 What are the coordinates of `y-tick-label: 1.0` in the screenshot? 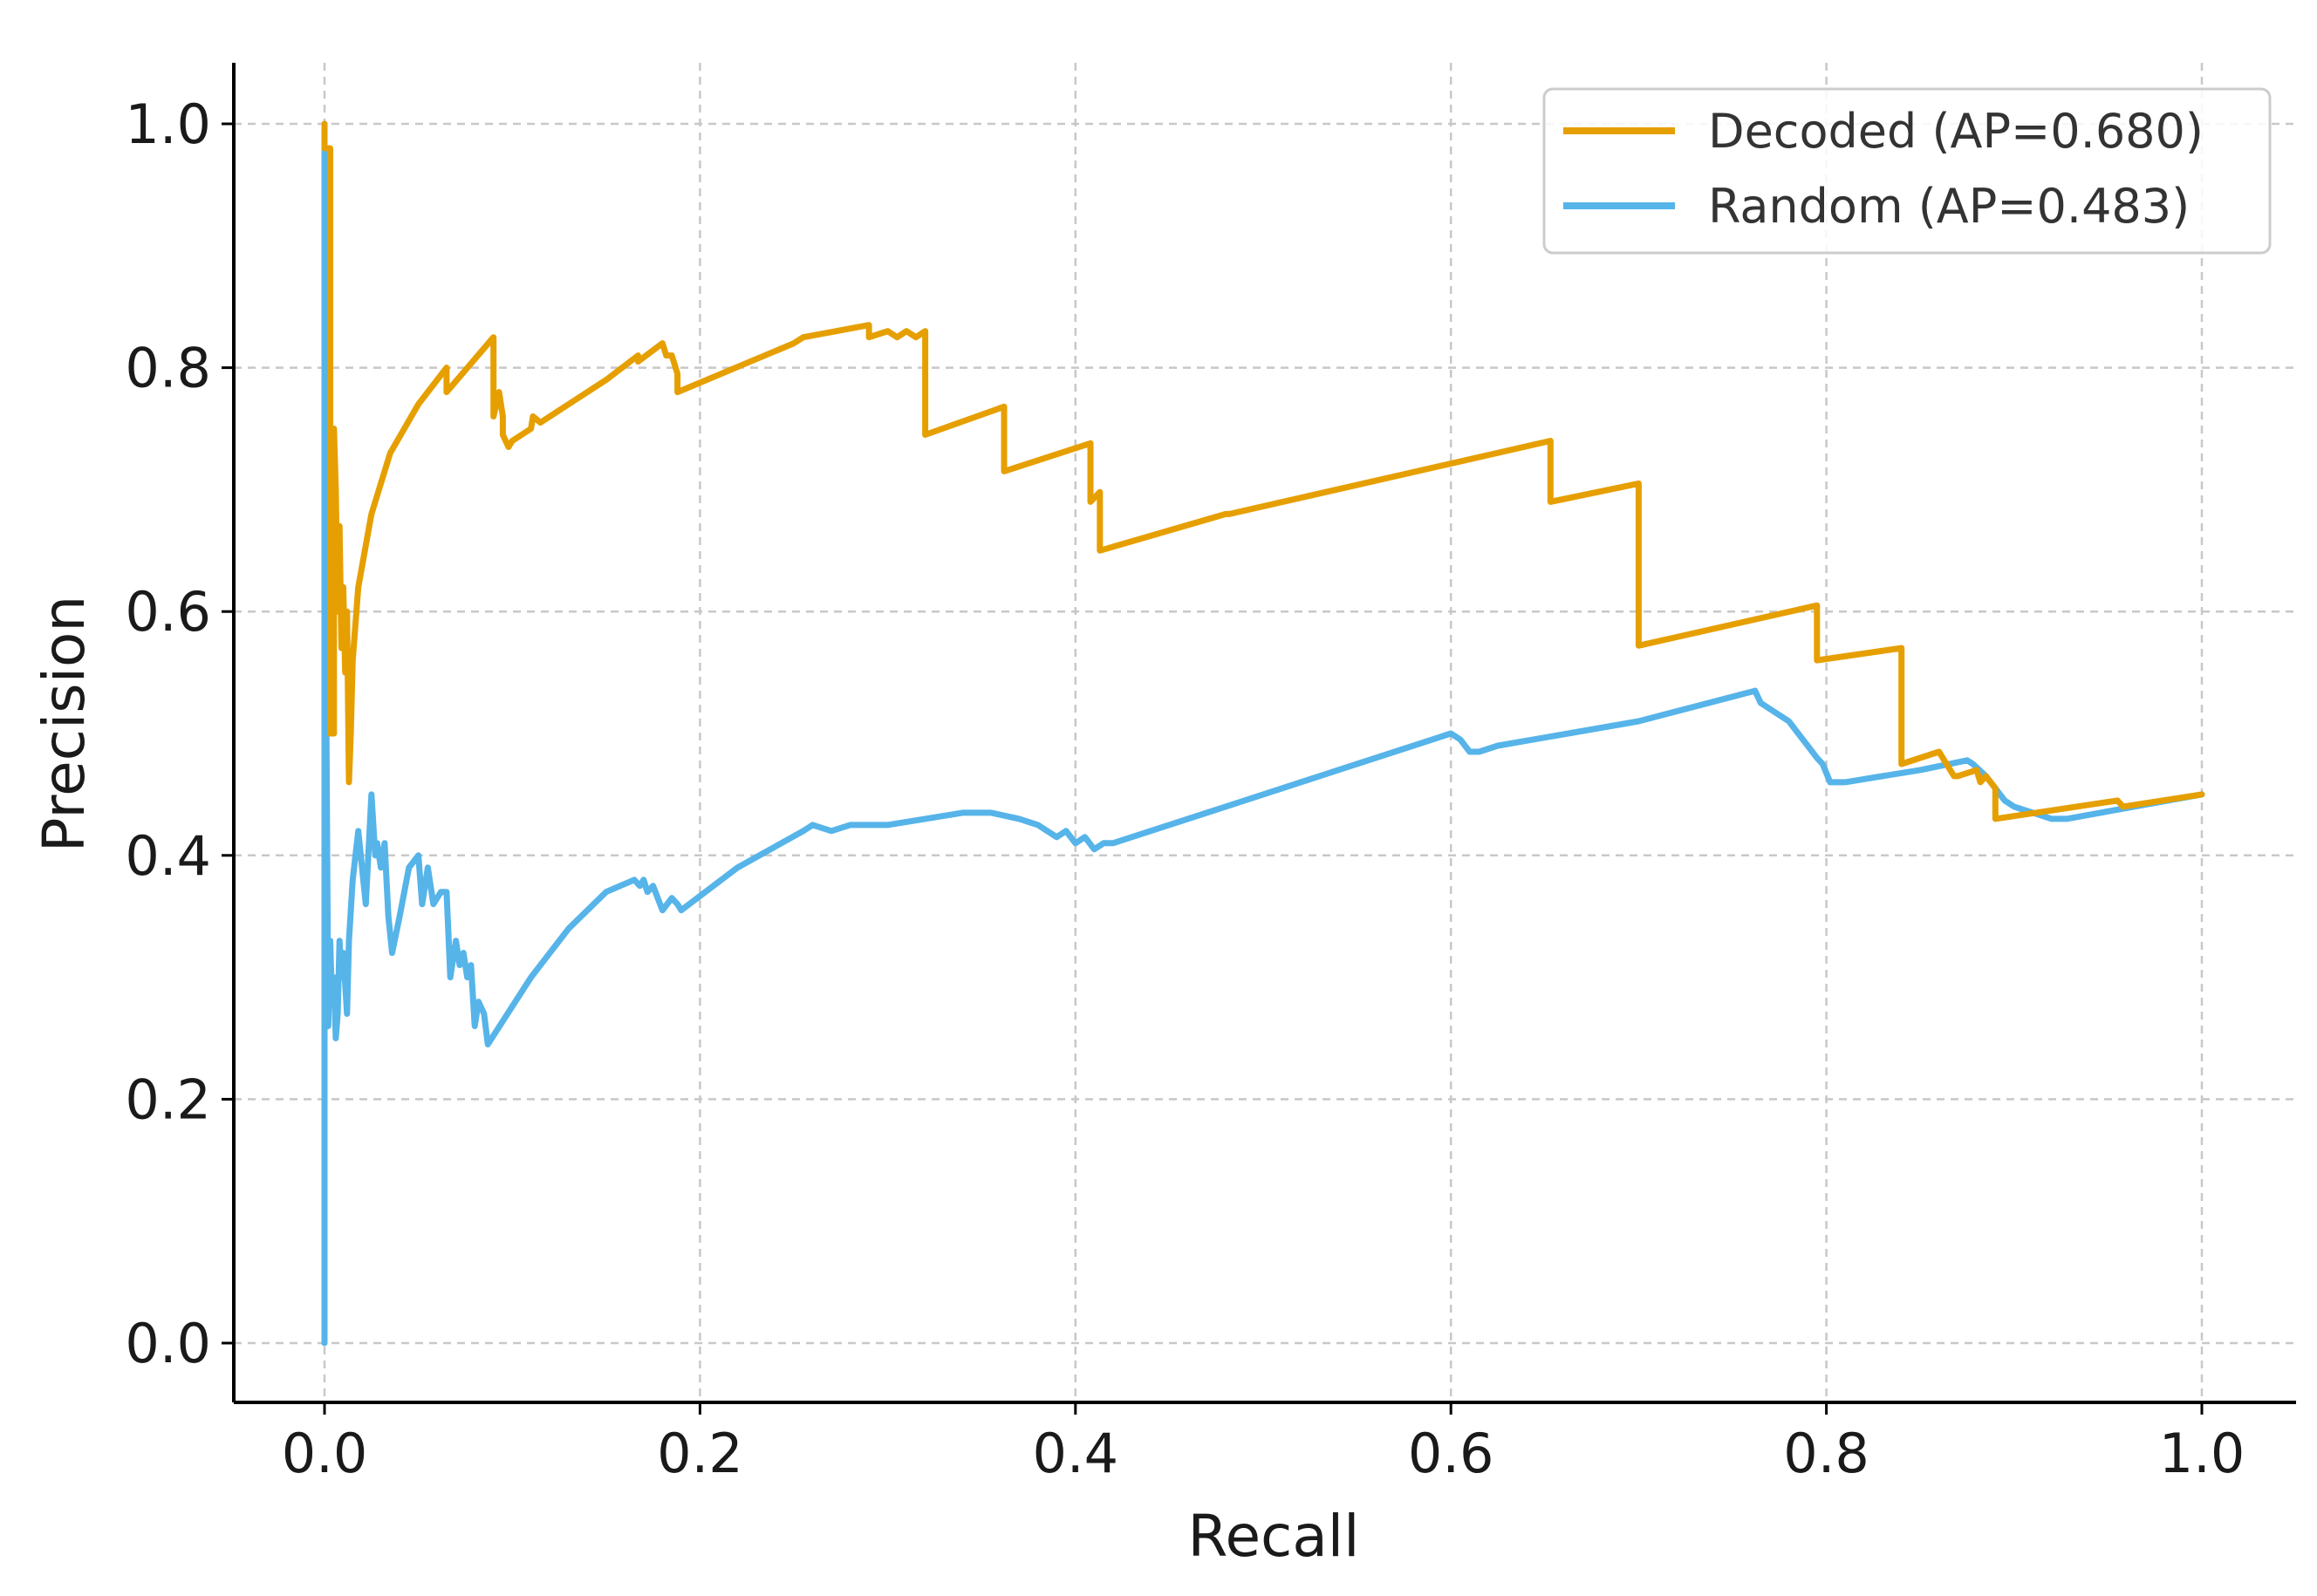 It's located at (168, 124).